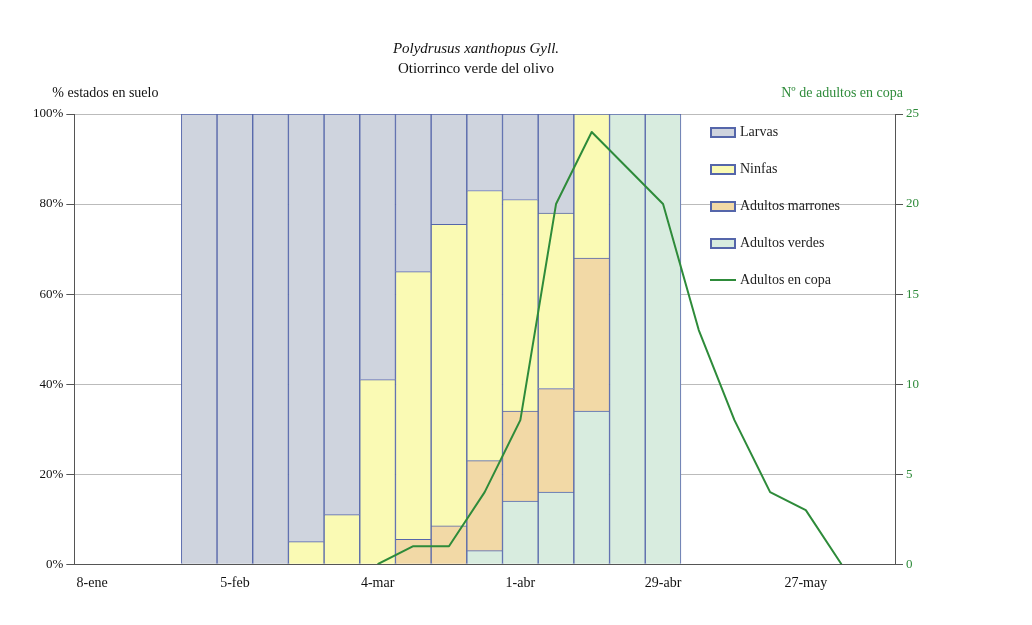 Image resolution: width=1032 pixels, height=625 pixels. Describe the element at coordinates (476, 67) in the screenshot. I see `chart-subtitle: Otiorrinco verde del olivo` at that location.